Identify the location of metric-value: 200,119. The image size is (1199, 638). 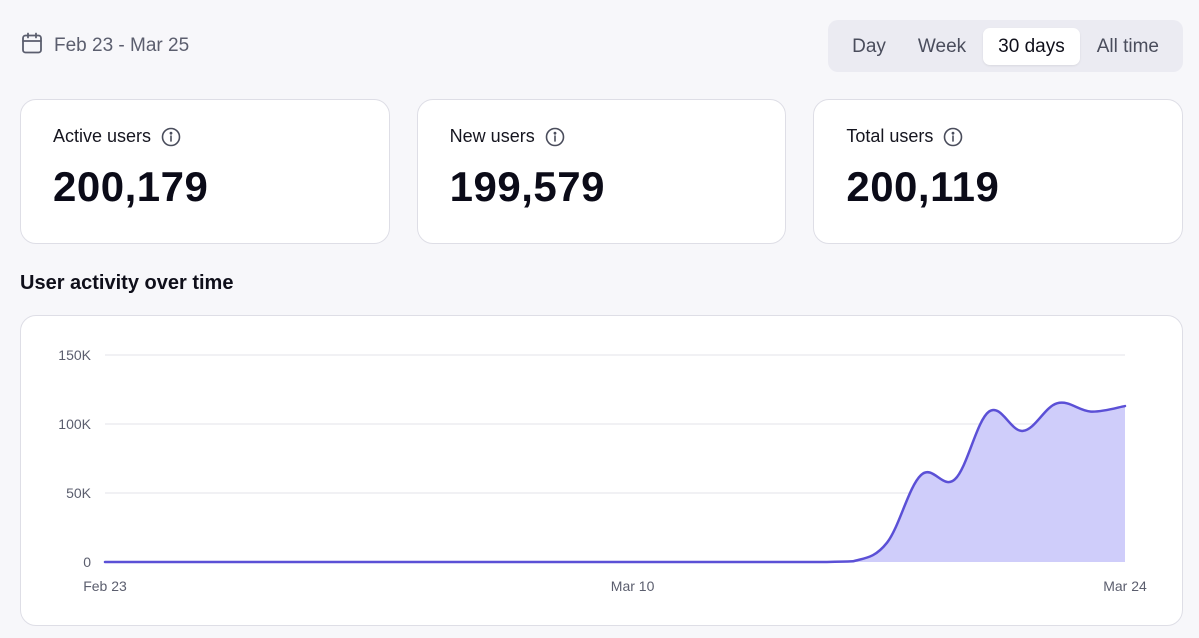
(923, 186).